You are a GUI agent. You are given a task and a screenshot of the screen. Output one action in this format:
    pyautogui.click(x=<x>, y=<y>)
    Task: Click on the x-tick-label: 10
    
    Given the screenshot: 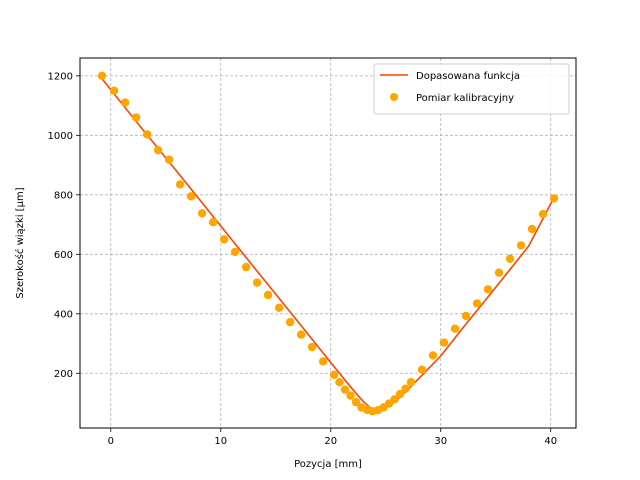 What is the action you would take?
    pyautogui.click(x=220, y=441)
    